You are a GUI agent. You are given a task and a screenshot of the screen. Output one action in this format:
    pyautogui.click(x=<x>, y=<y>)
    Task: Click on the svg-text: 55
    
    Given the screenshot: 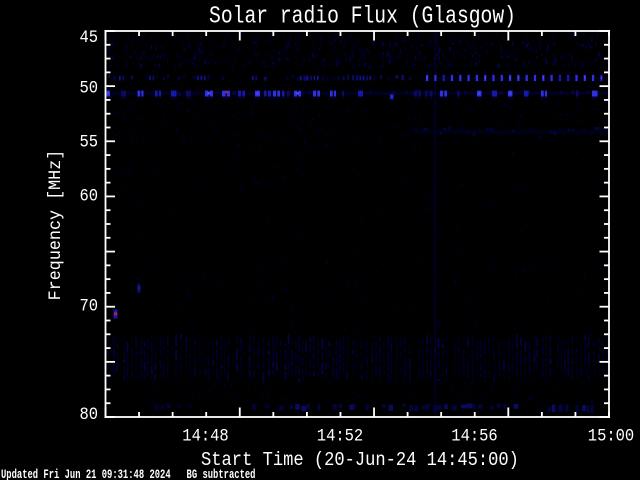 What is the action you would take?
    pyautogui.click(x=88, y=143)
    